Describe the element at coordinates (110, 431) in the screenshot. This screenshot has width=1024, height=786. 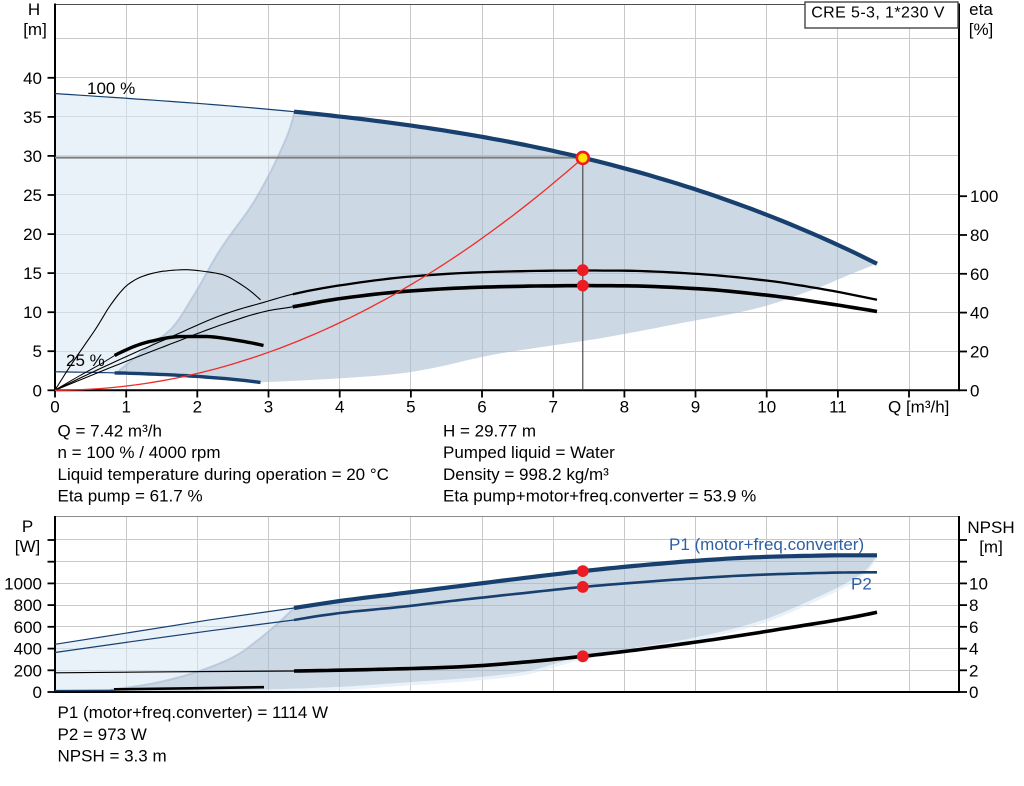
I see `svg-text: Q = 7.42 m³/h` at that location.